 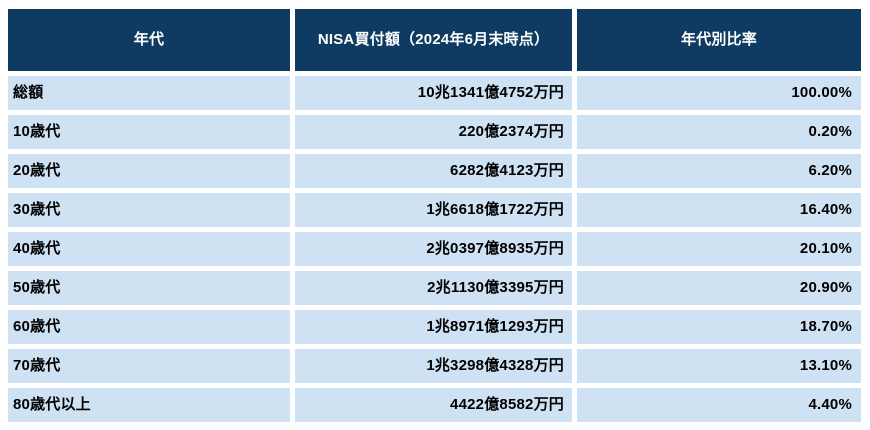 I want to click on ratio-cell: 20.90%, so click(x=719, y=288).